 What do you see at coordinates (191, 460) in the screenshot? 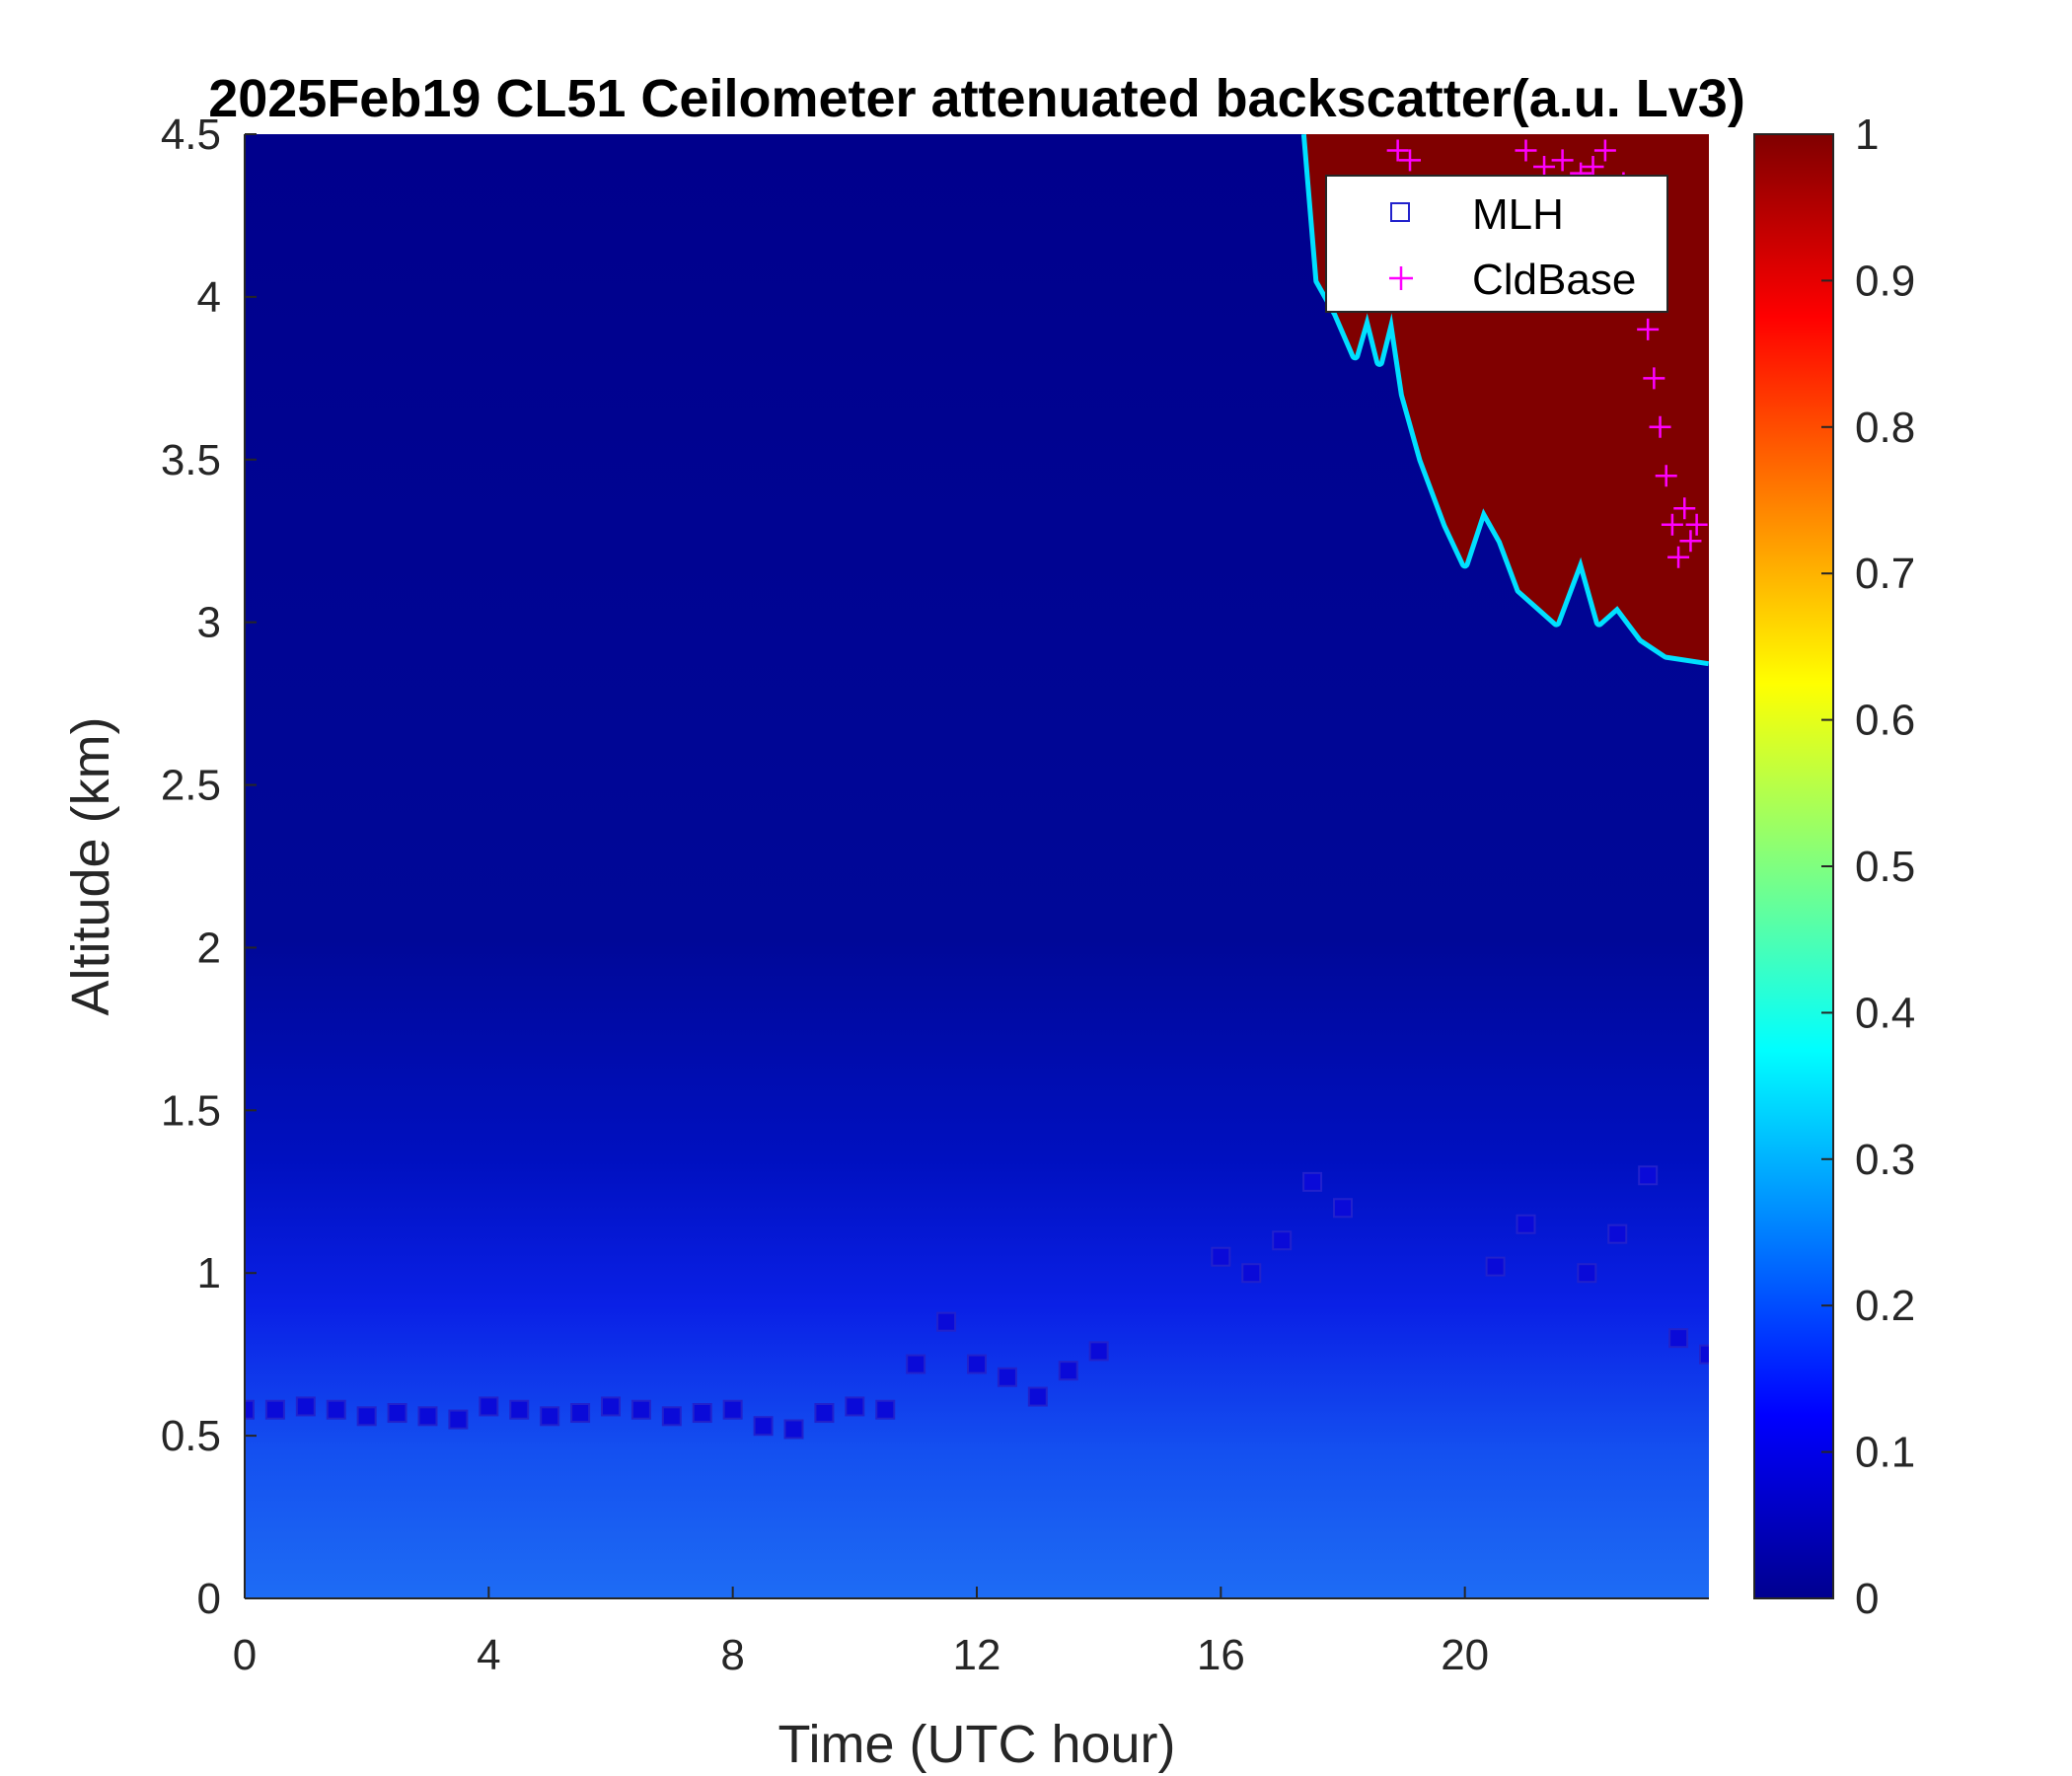
I see `y-tick-label: 3.5` at bounding box center [191, 460].